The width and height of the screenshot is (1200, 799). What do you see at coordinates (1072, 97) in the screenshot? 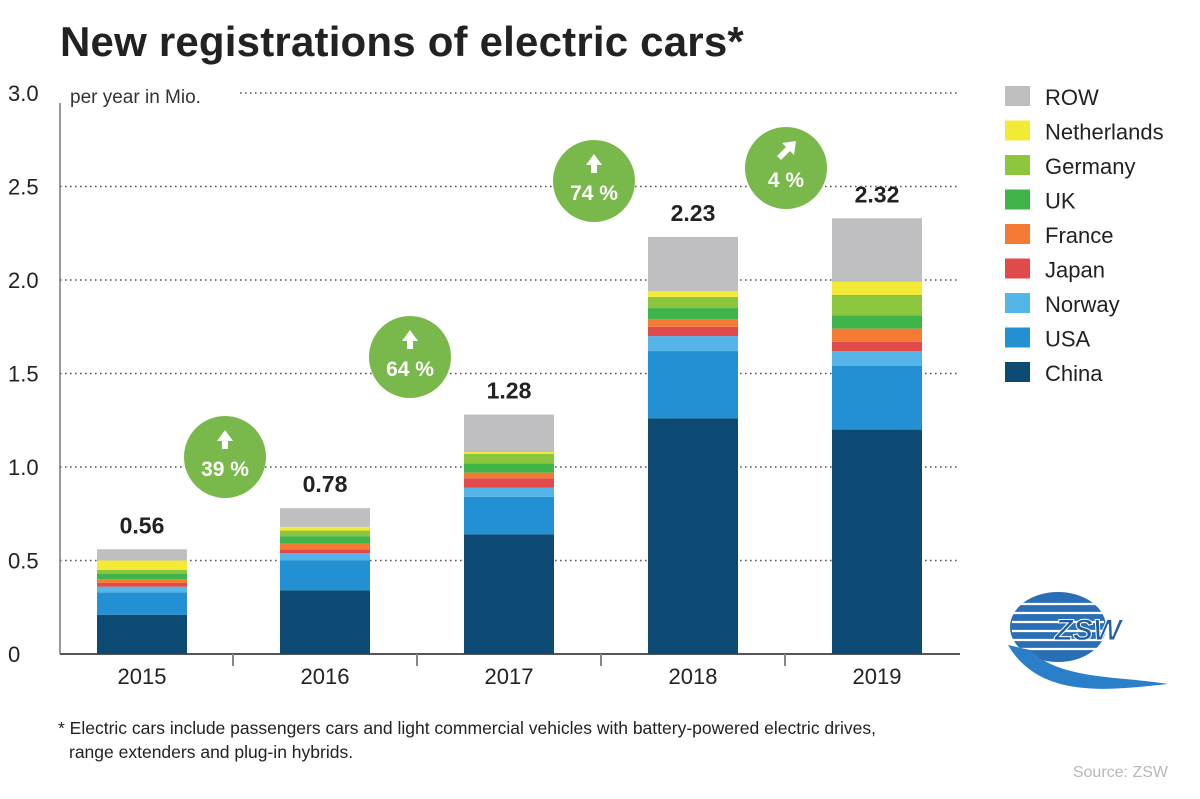
I see `legend-label-row: ROW` at bounding box center [1072, 97].